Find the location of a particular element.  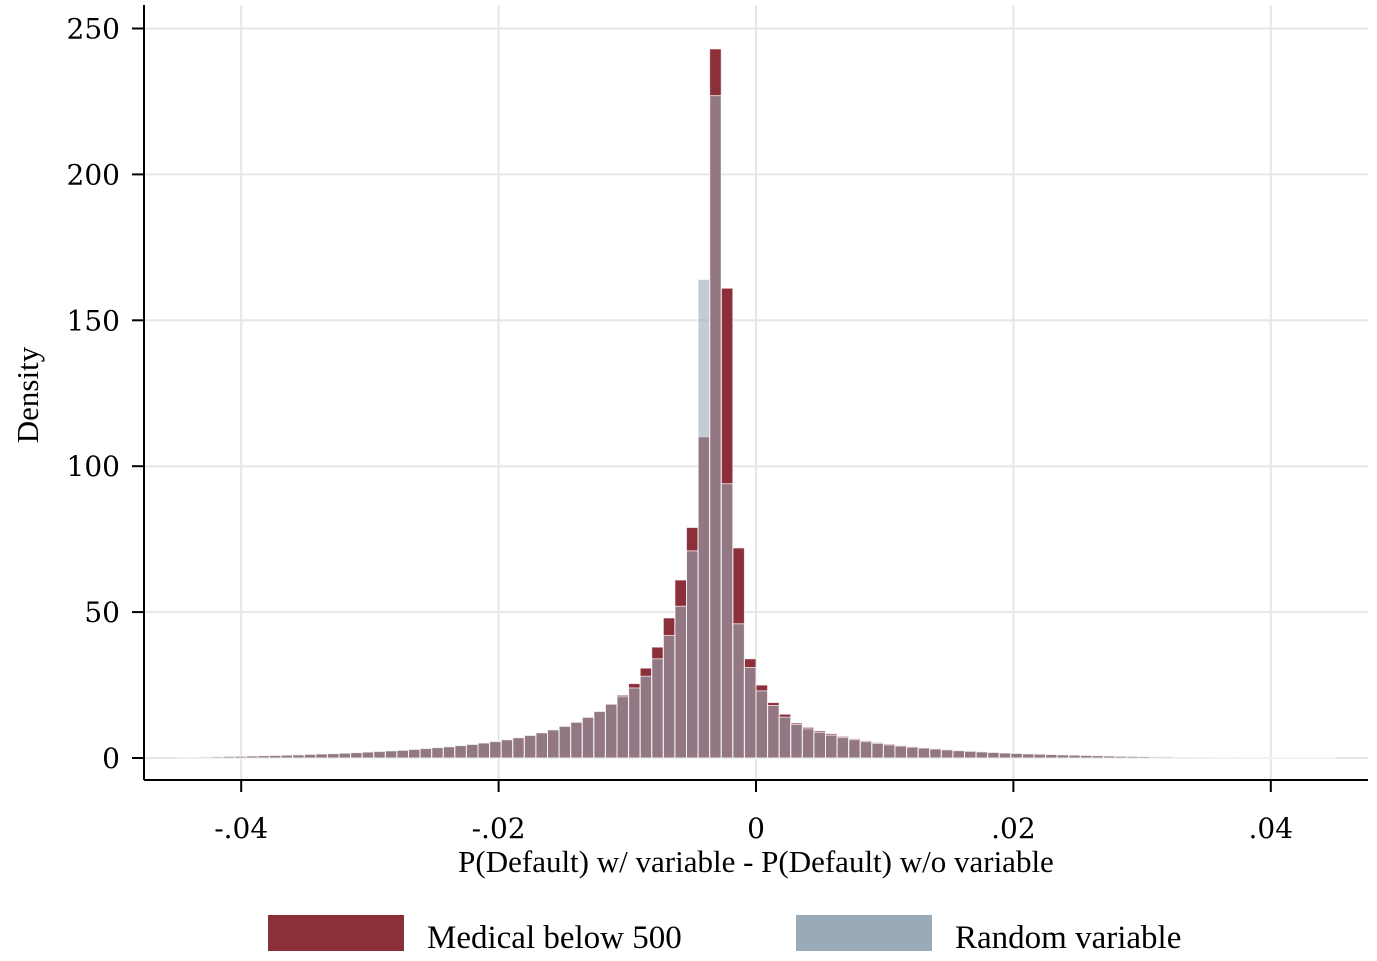

x-axis-ticks: -.04 -.02 0 .02 .04 is located at coordinates (753, 812).